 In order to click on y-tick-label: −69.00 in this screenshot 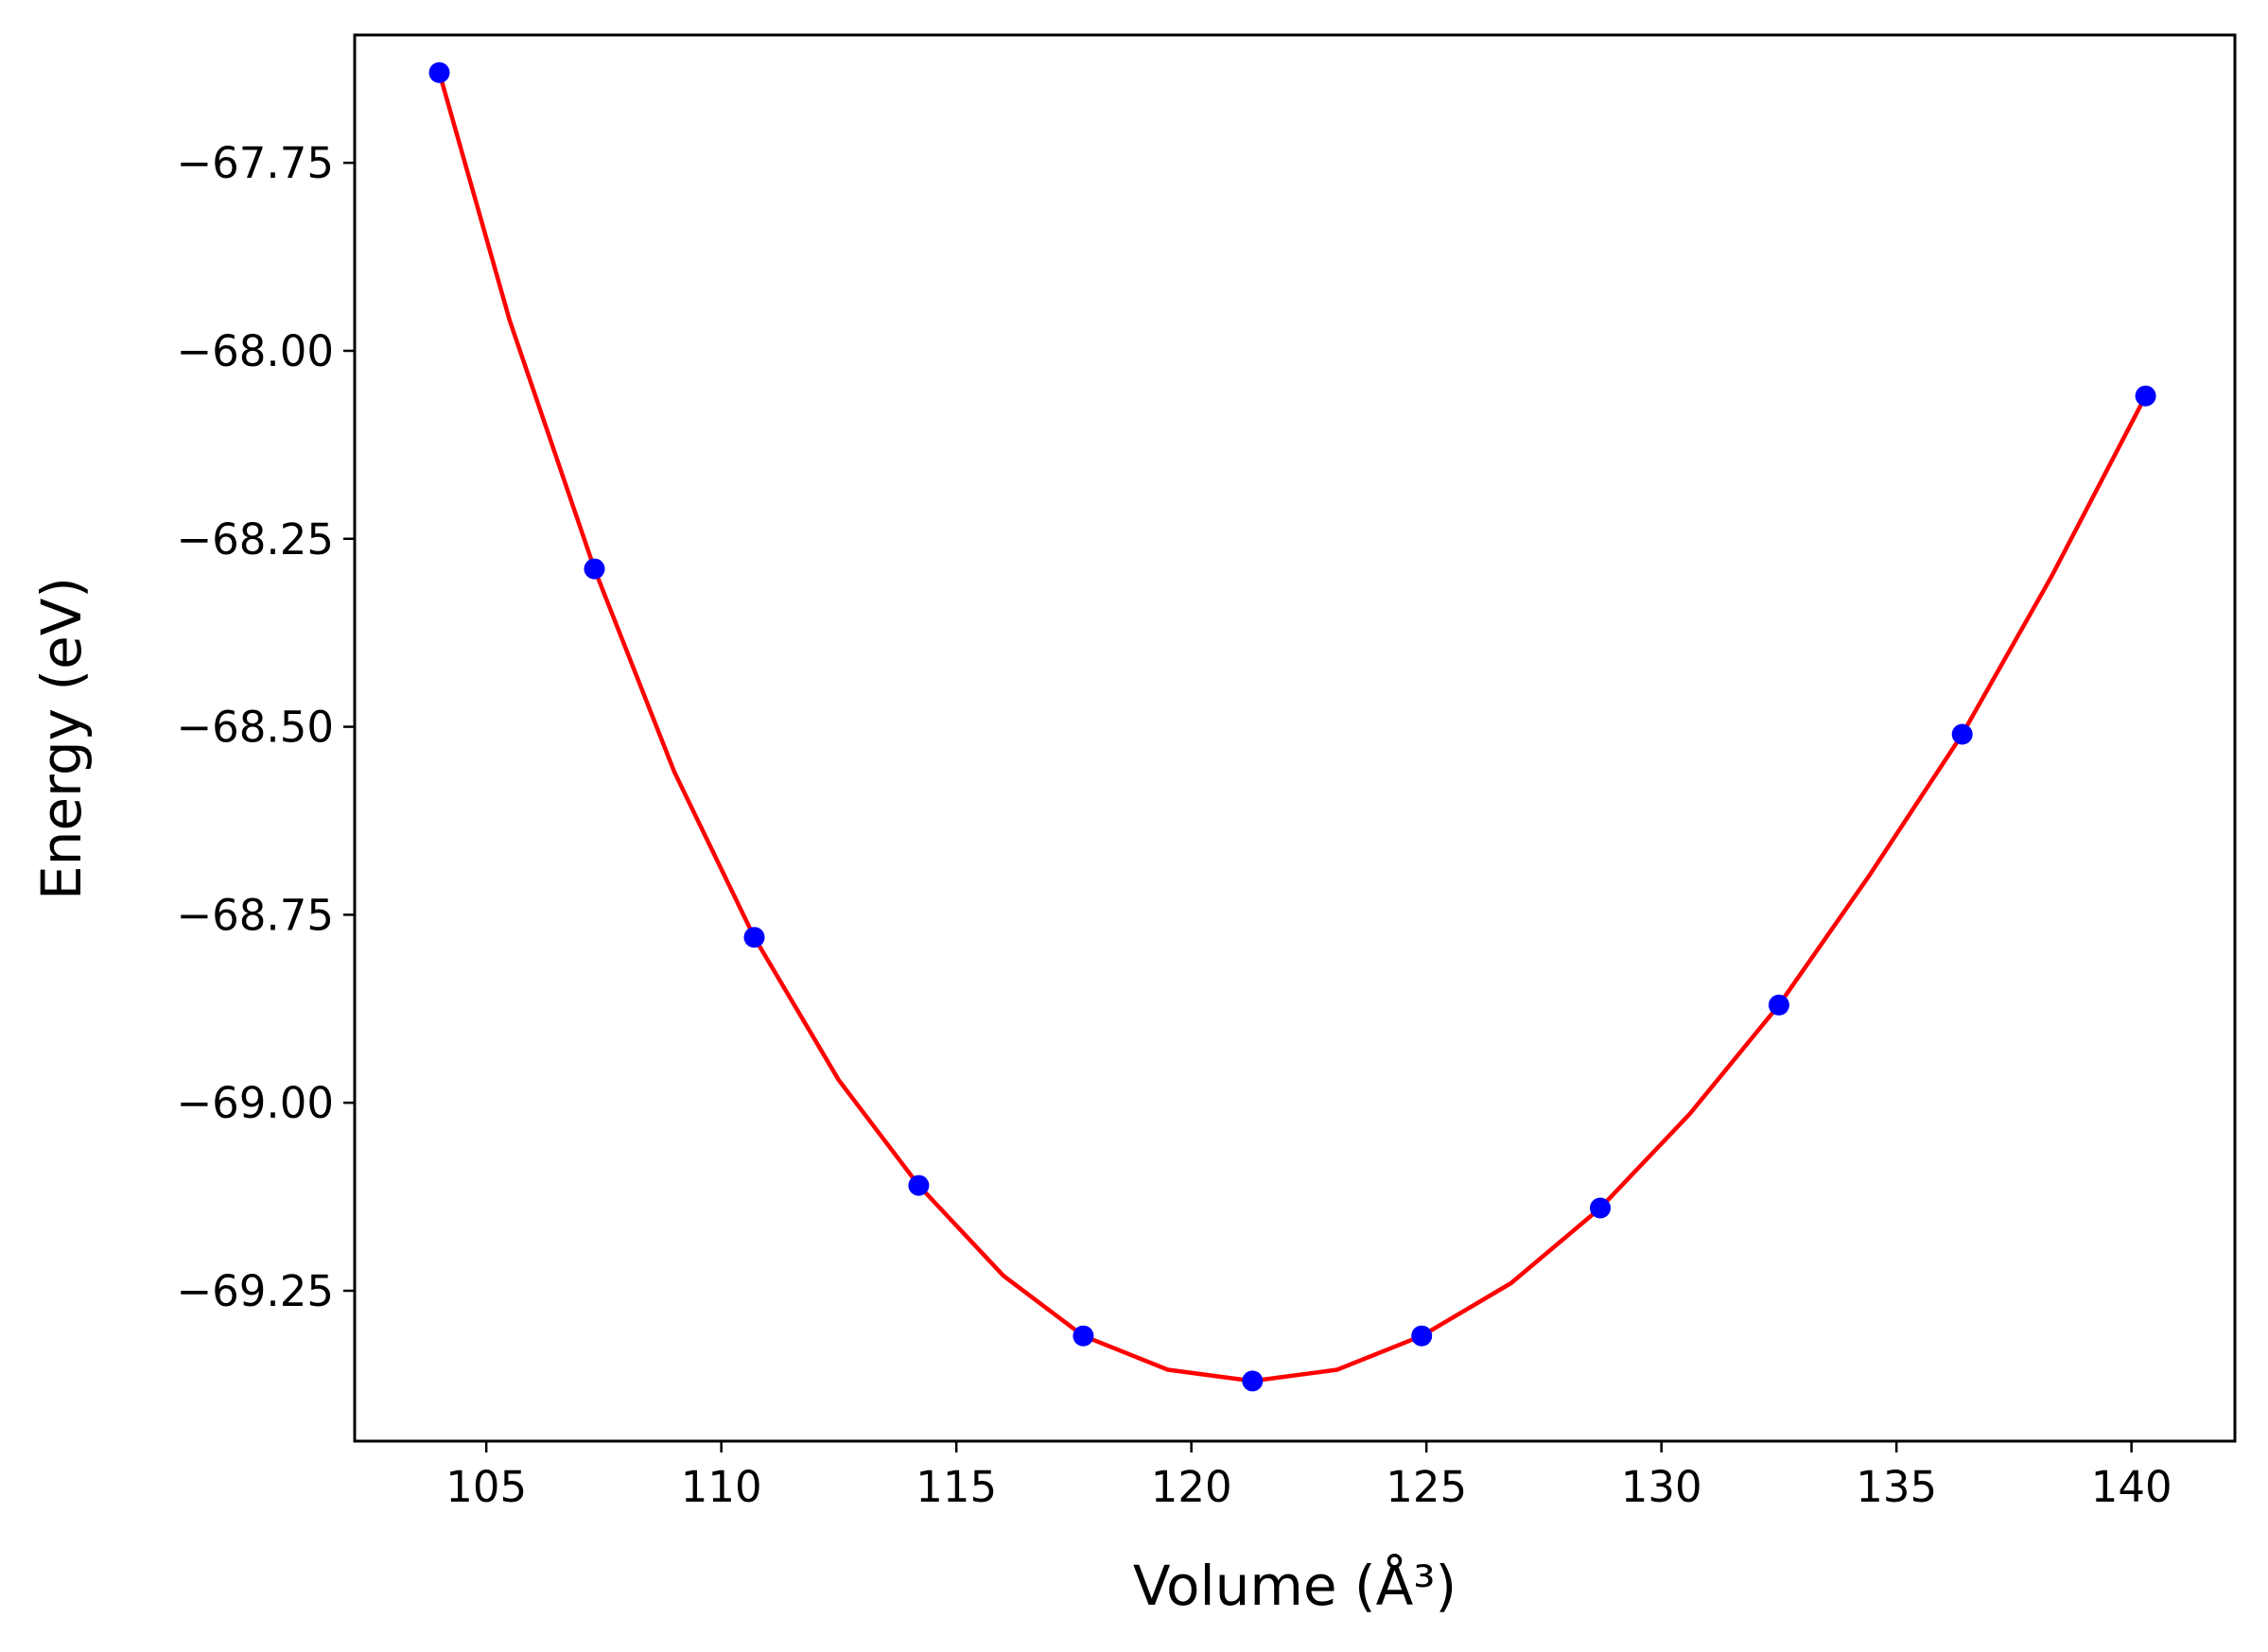, I will do `click(255, 1103)`.